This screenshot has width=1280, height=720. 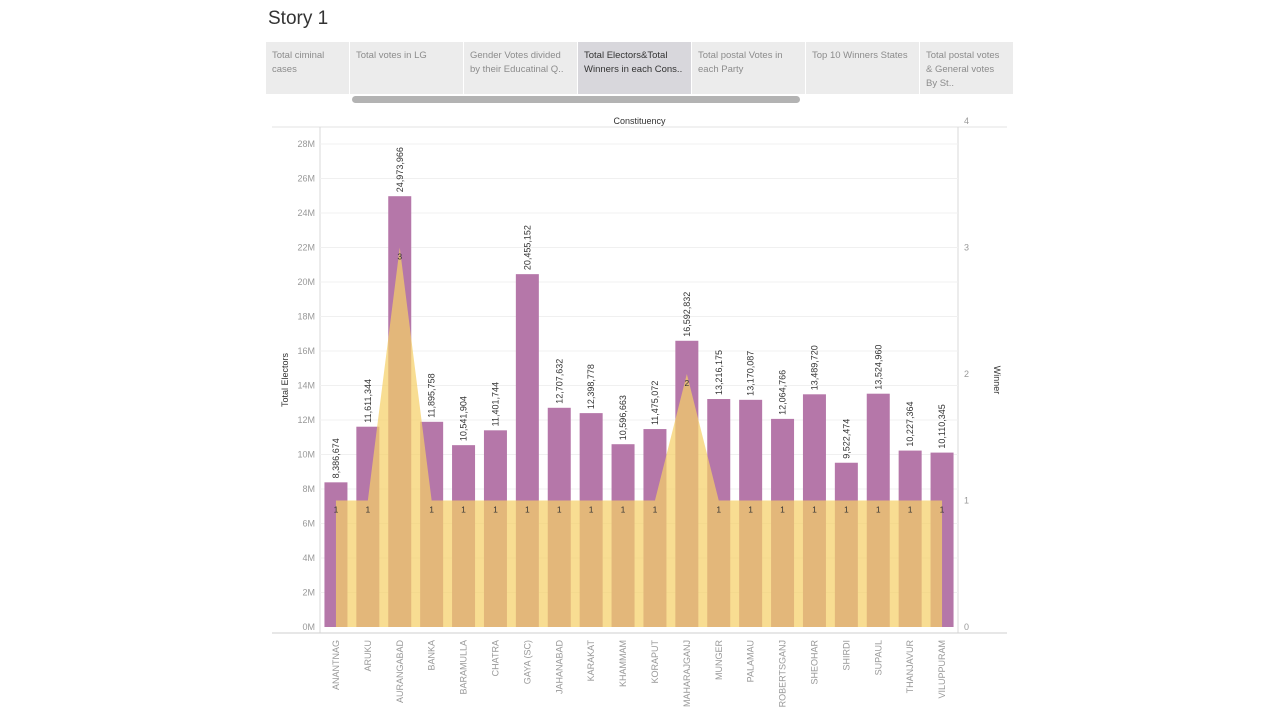 What do you see at coordinates (687, 314) in the screenshot?
I see `bar-value-label: 16,592,832` at bounding box center [687, 314].